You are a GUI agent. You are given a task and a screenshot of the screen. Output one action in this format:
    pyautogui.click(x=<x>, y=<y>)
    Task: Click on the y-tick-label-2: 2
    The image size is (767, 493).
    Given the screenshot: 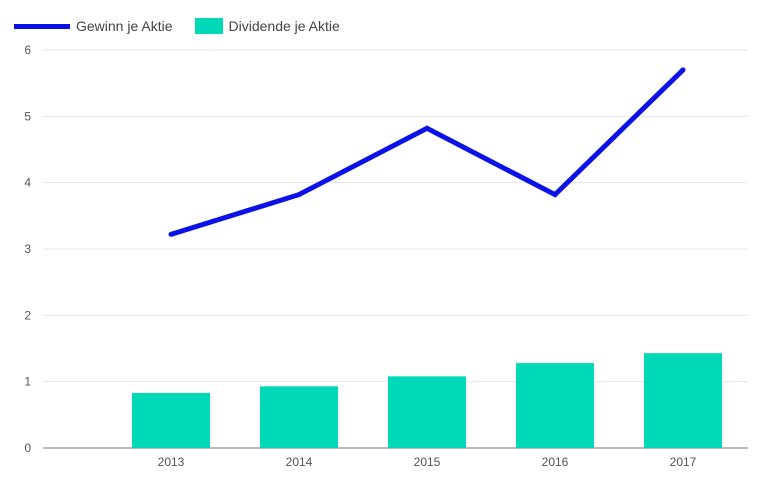 What is the action you would take?
    pyautogui.click(x=27, y=315)
    